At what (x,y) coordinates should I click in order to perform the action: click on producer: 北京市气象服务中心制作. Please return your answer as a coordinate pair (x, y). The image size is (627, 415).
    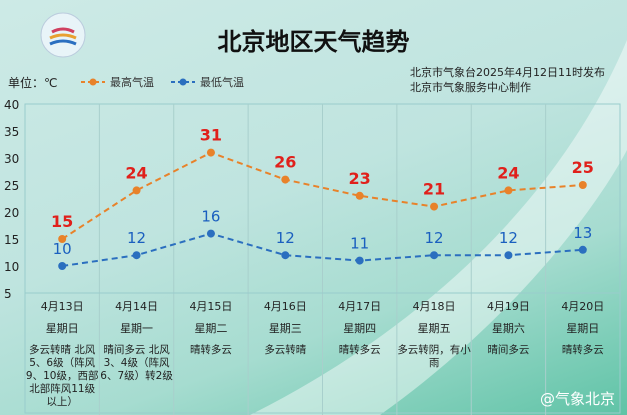
    Looking at the image, I should click on (470, 87).